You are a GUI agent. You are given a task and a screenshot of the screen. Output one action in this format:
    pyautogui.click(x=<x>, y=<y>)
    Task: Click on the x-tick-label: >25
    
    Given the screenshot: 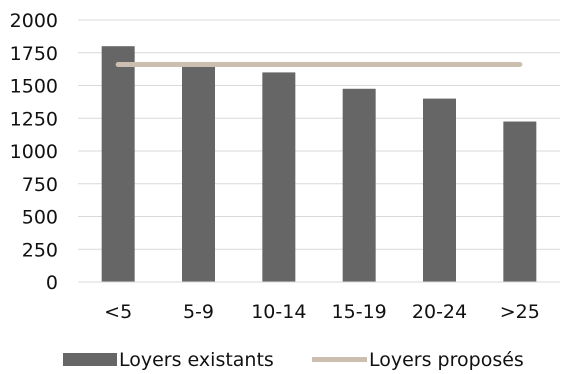 What is the action you would take?
    pyautogui.click(x=520, y=312)
    